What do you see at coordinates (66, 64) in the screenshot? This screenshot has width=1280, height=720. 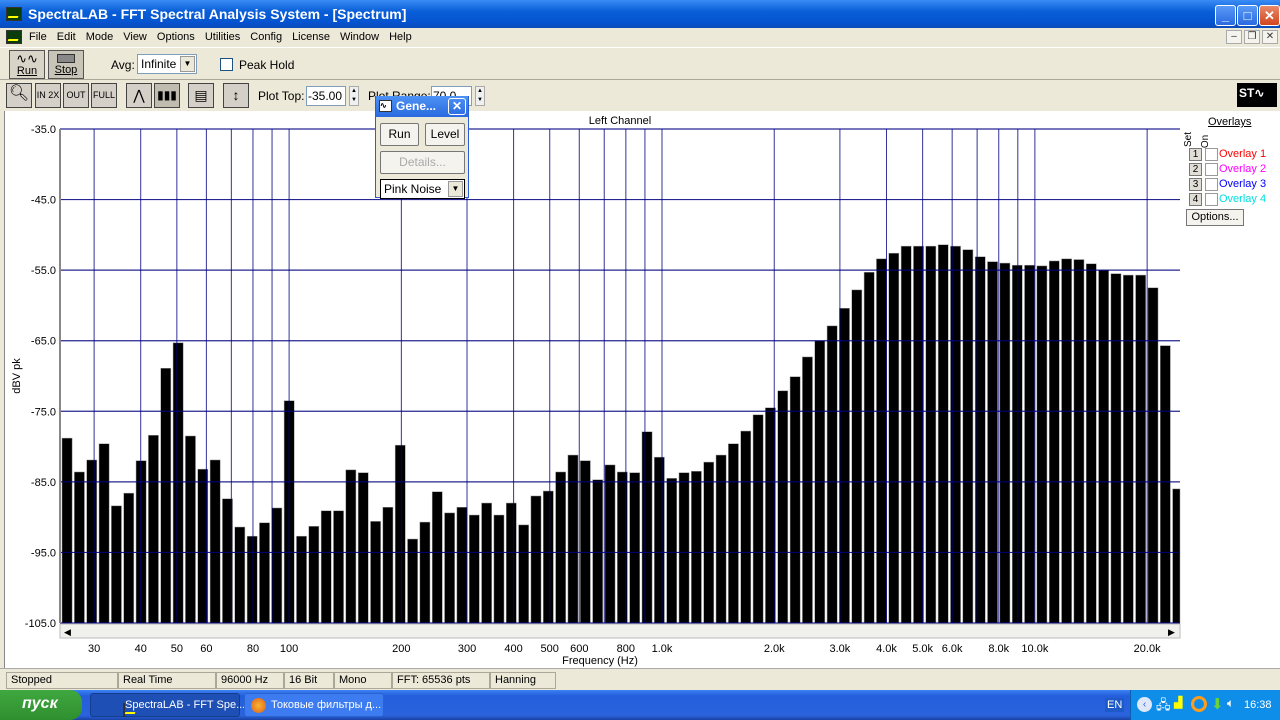 I see `stop-button: Stop` at bounding box center [66, 64].